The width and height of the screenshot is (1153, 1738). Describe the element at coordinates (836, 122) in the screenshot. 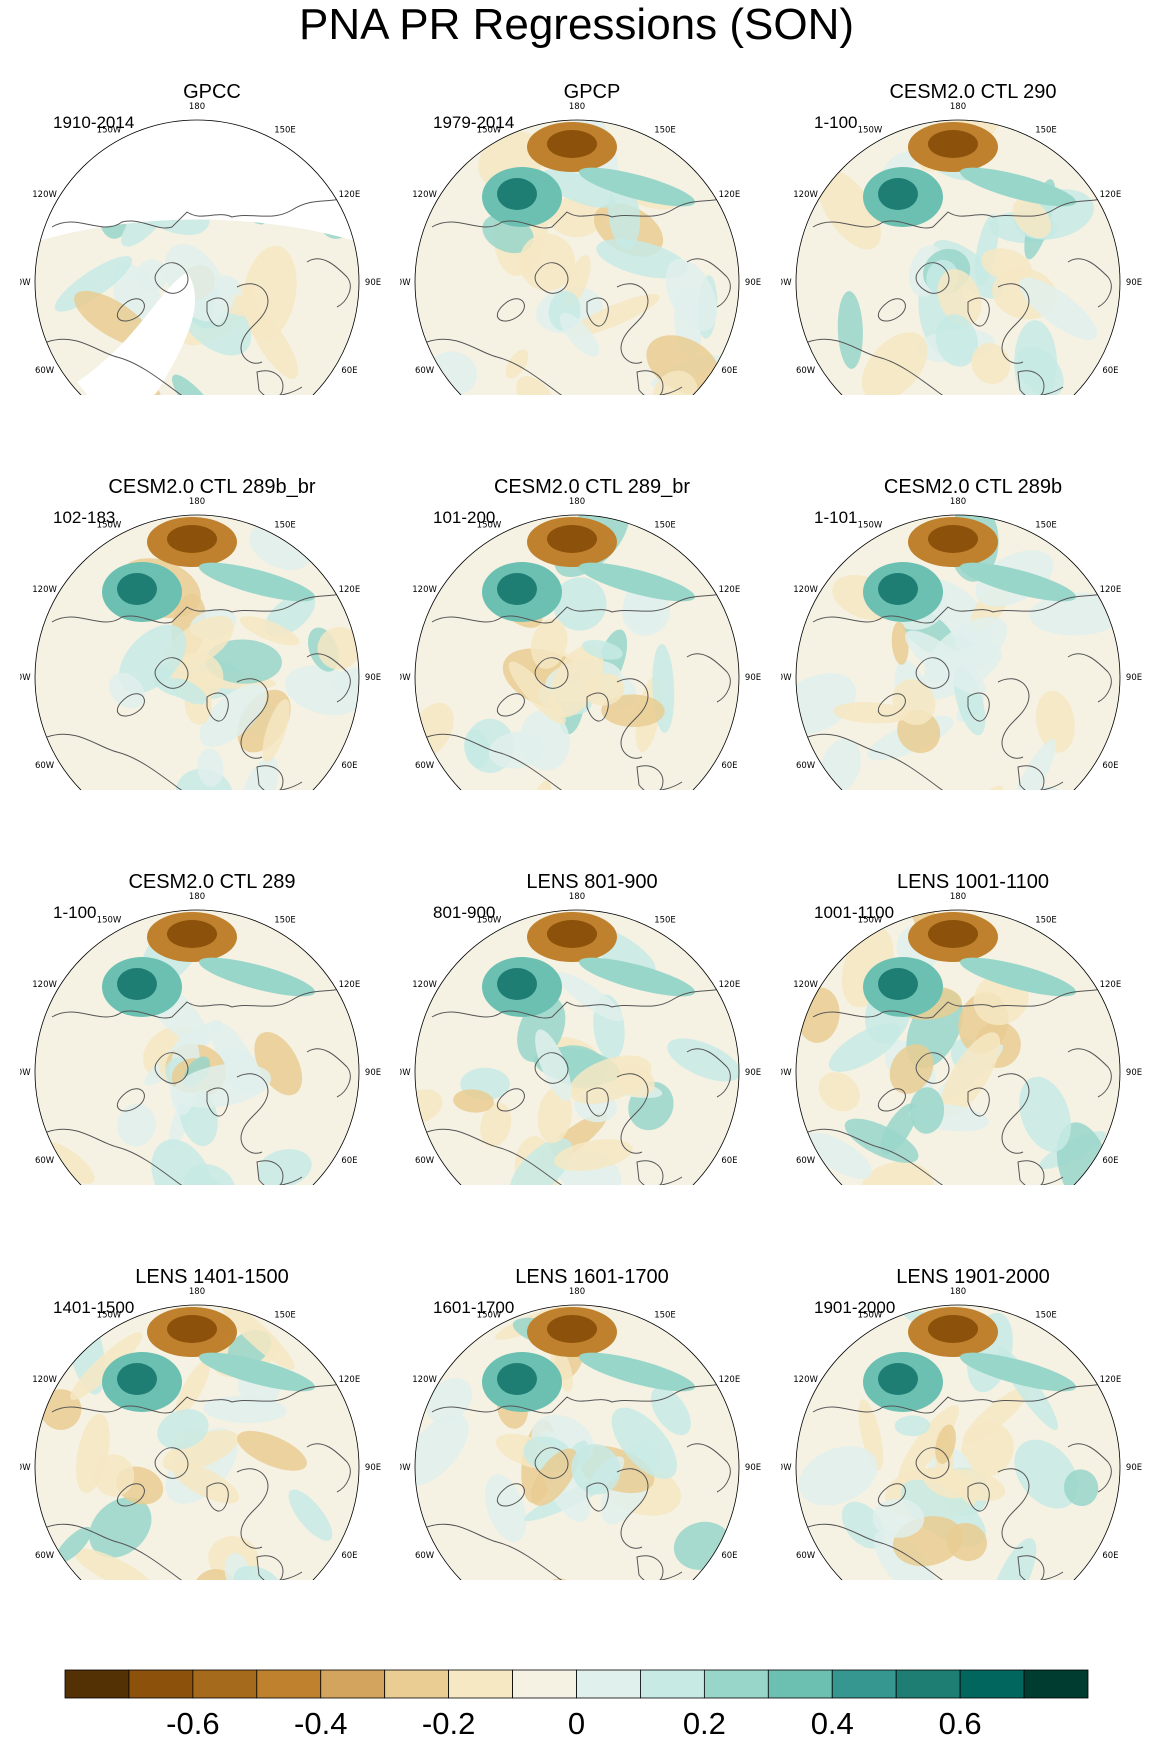

I see `panel-period: 1-100` at that location.